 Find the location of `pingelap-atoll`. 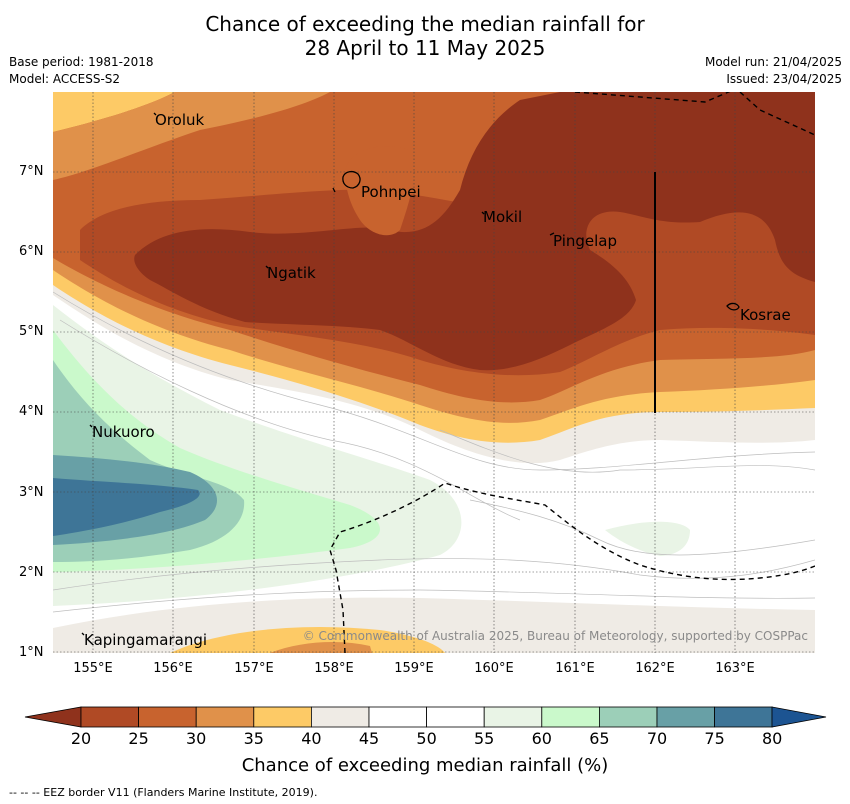

pingelap-atoll is located at coordinates (552, 234).